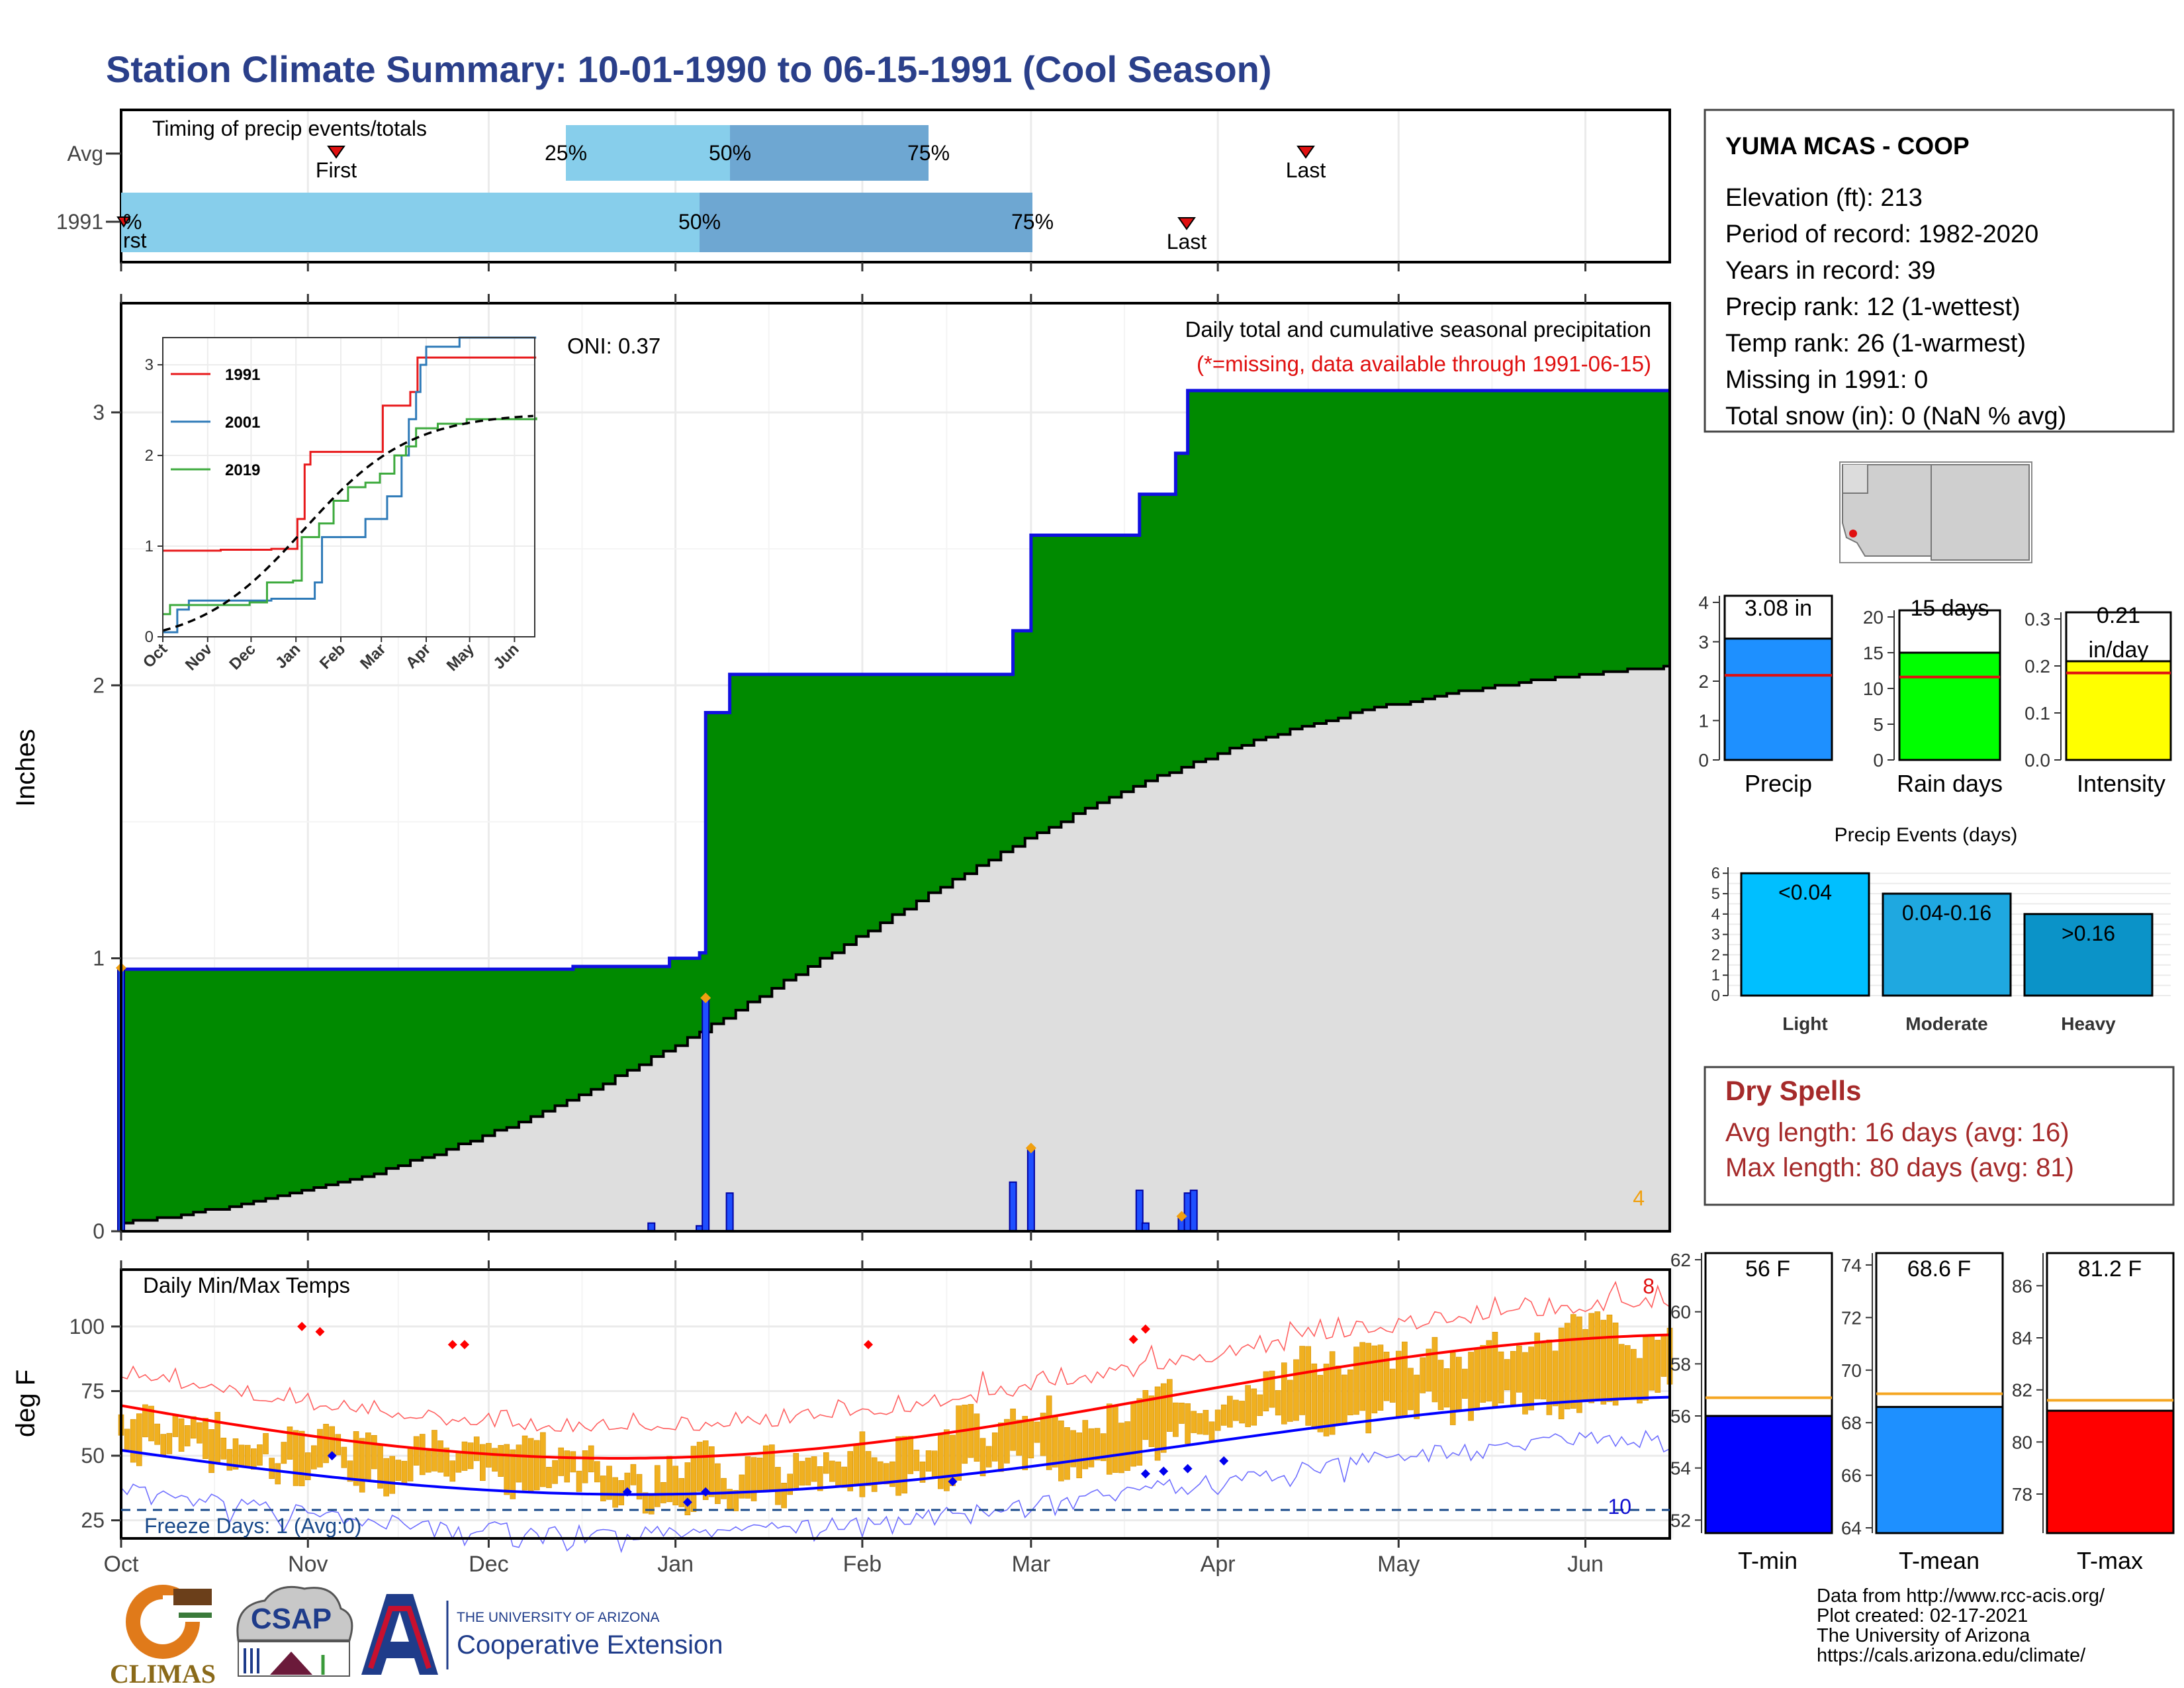 Image resolution: width=2184 pixels, height=1688 pixels. What do you see at coordinates (2037, 713) in the screenshot?
I see `intensity-bar-chart-ytick-label: 0.1` at bounding box center [2037, 713].